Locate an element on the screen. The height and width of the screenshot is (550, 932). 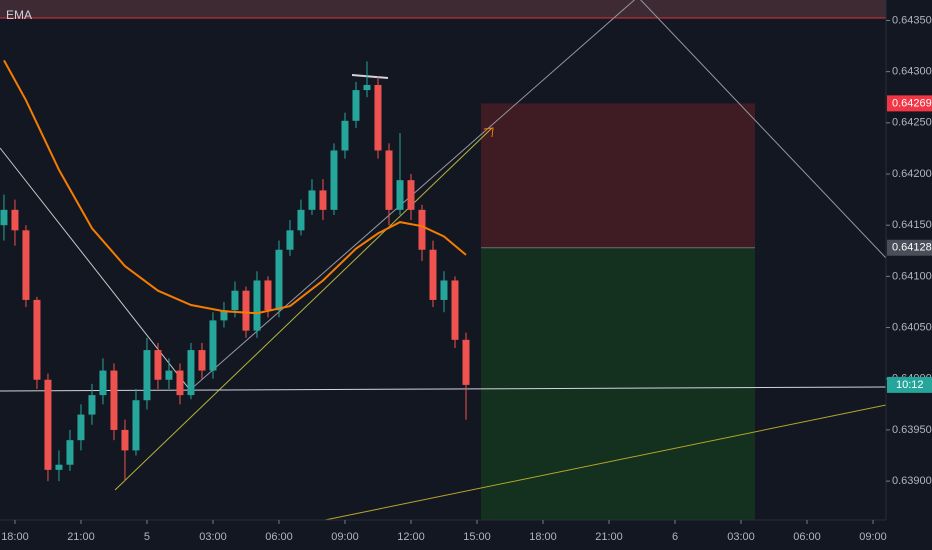
price-axis is located at coordinates (909, 275).